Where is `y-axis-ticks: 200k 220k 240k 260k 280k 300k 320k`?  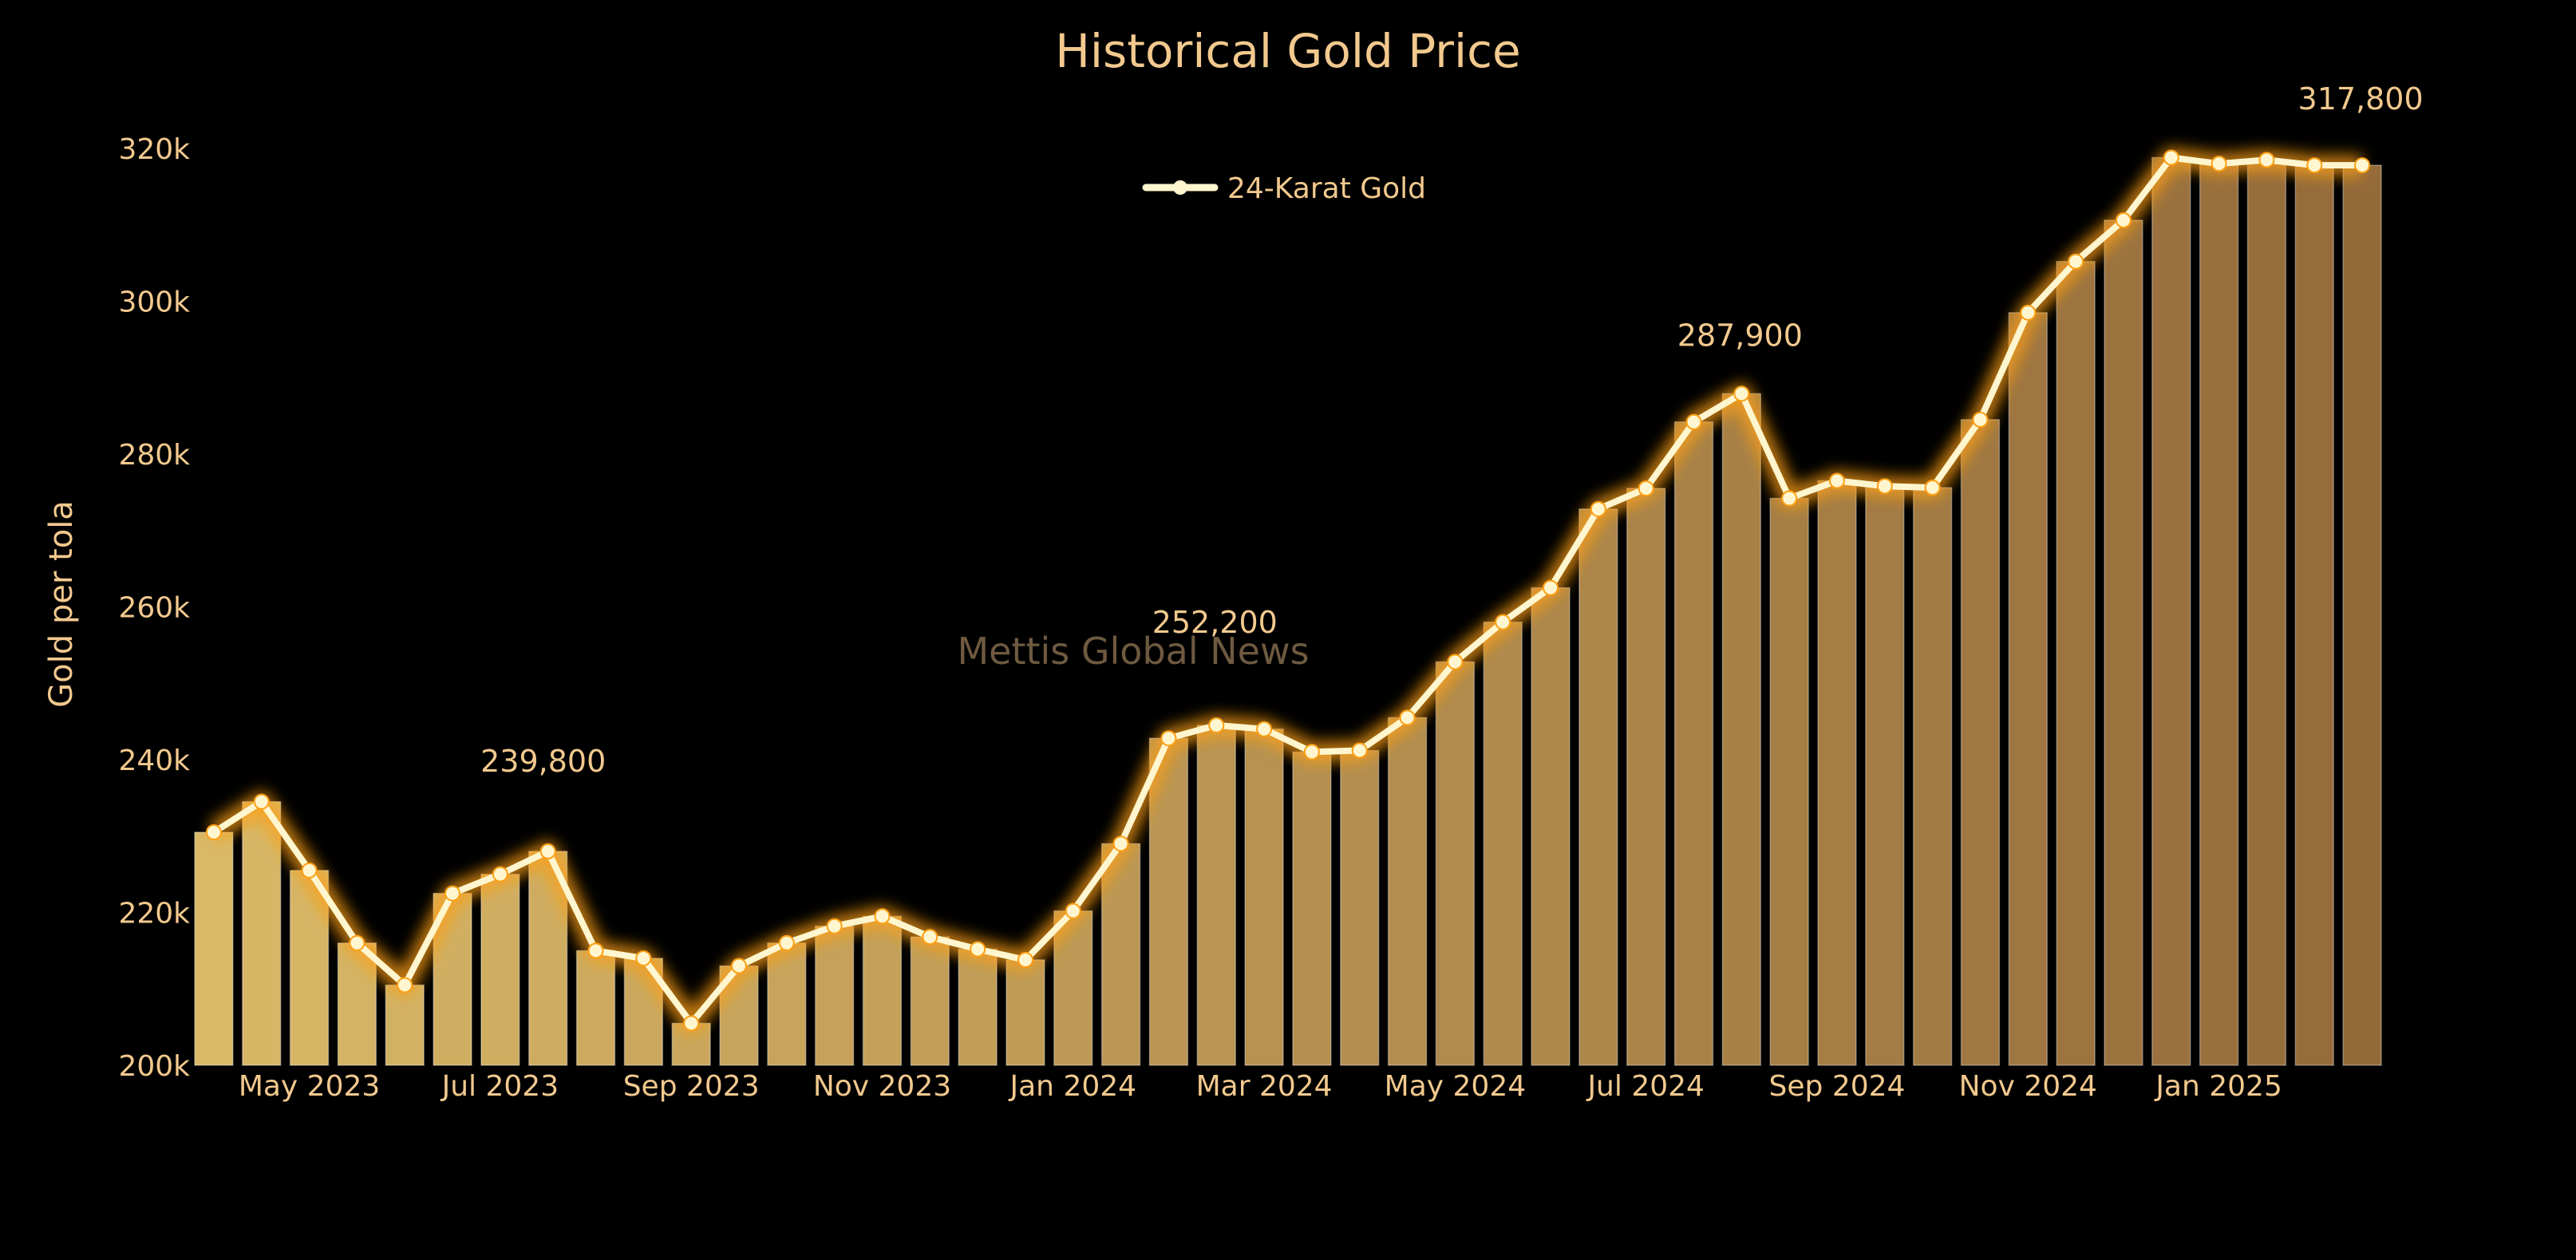 y-axis-ticks: 200k 220k 240k 260k 280k 300k 320k is located at coordinates (154, 608).